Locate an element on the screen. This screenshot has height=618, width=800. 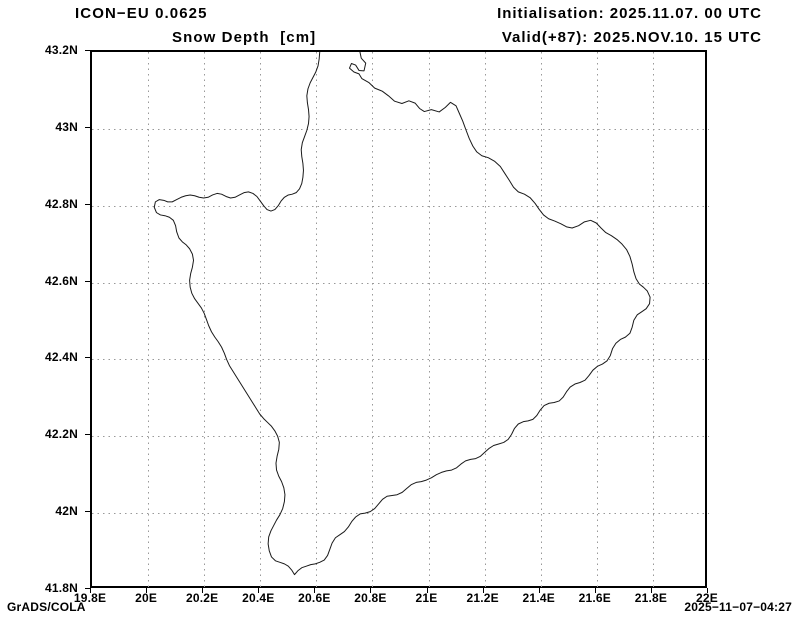
x-tick-label: 21.2E is located at coordinates (482, 598).